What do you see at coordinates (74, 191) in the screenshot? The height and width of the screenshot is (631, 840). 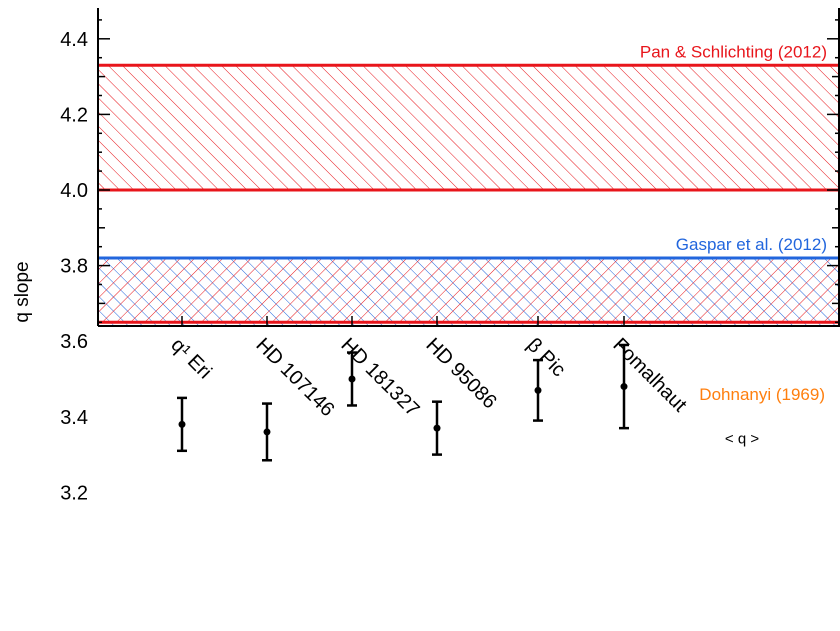 I see `y-tick-label: 4.0` at bounding box center [74, 191].